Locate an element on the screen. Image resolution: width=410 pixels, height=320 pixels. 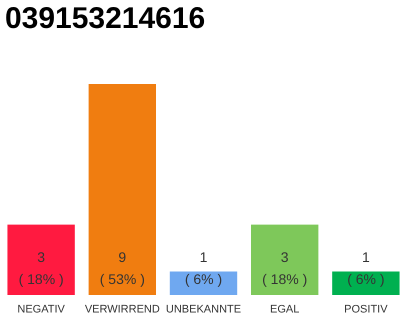
x-tick-label: VERWIRREND is located at coordinates (122, 310).